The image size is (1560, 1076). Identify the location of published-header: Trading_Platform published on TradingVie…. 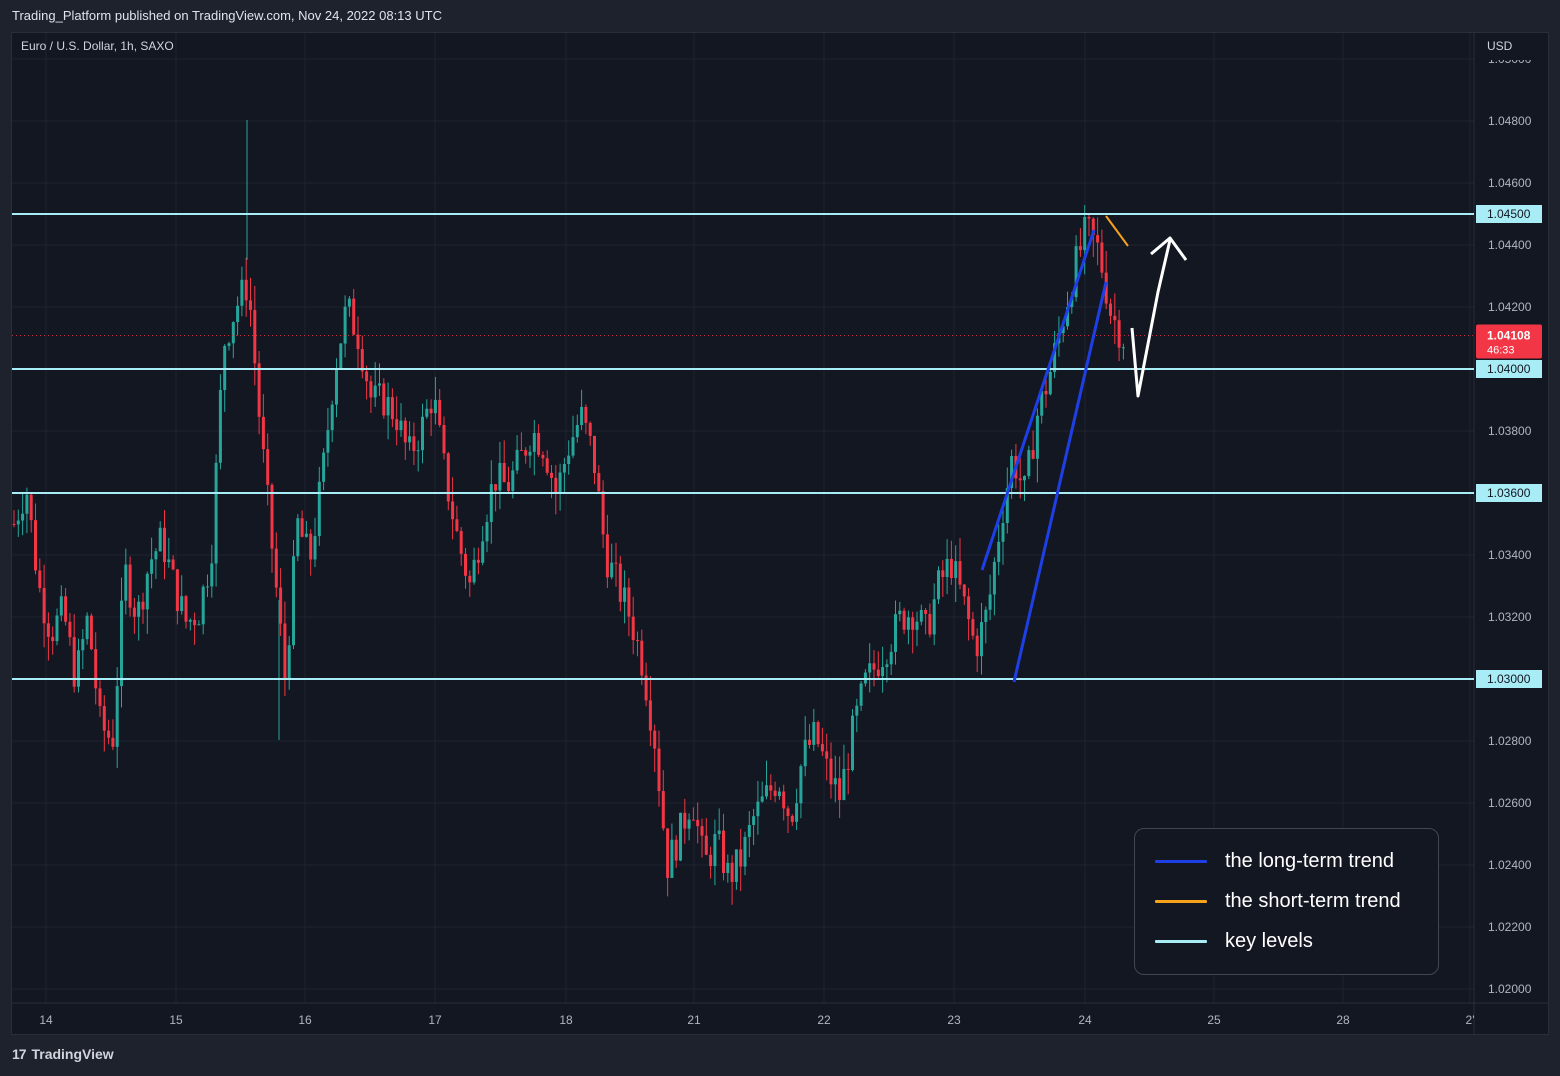
(780, 16).